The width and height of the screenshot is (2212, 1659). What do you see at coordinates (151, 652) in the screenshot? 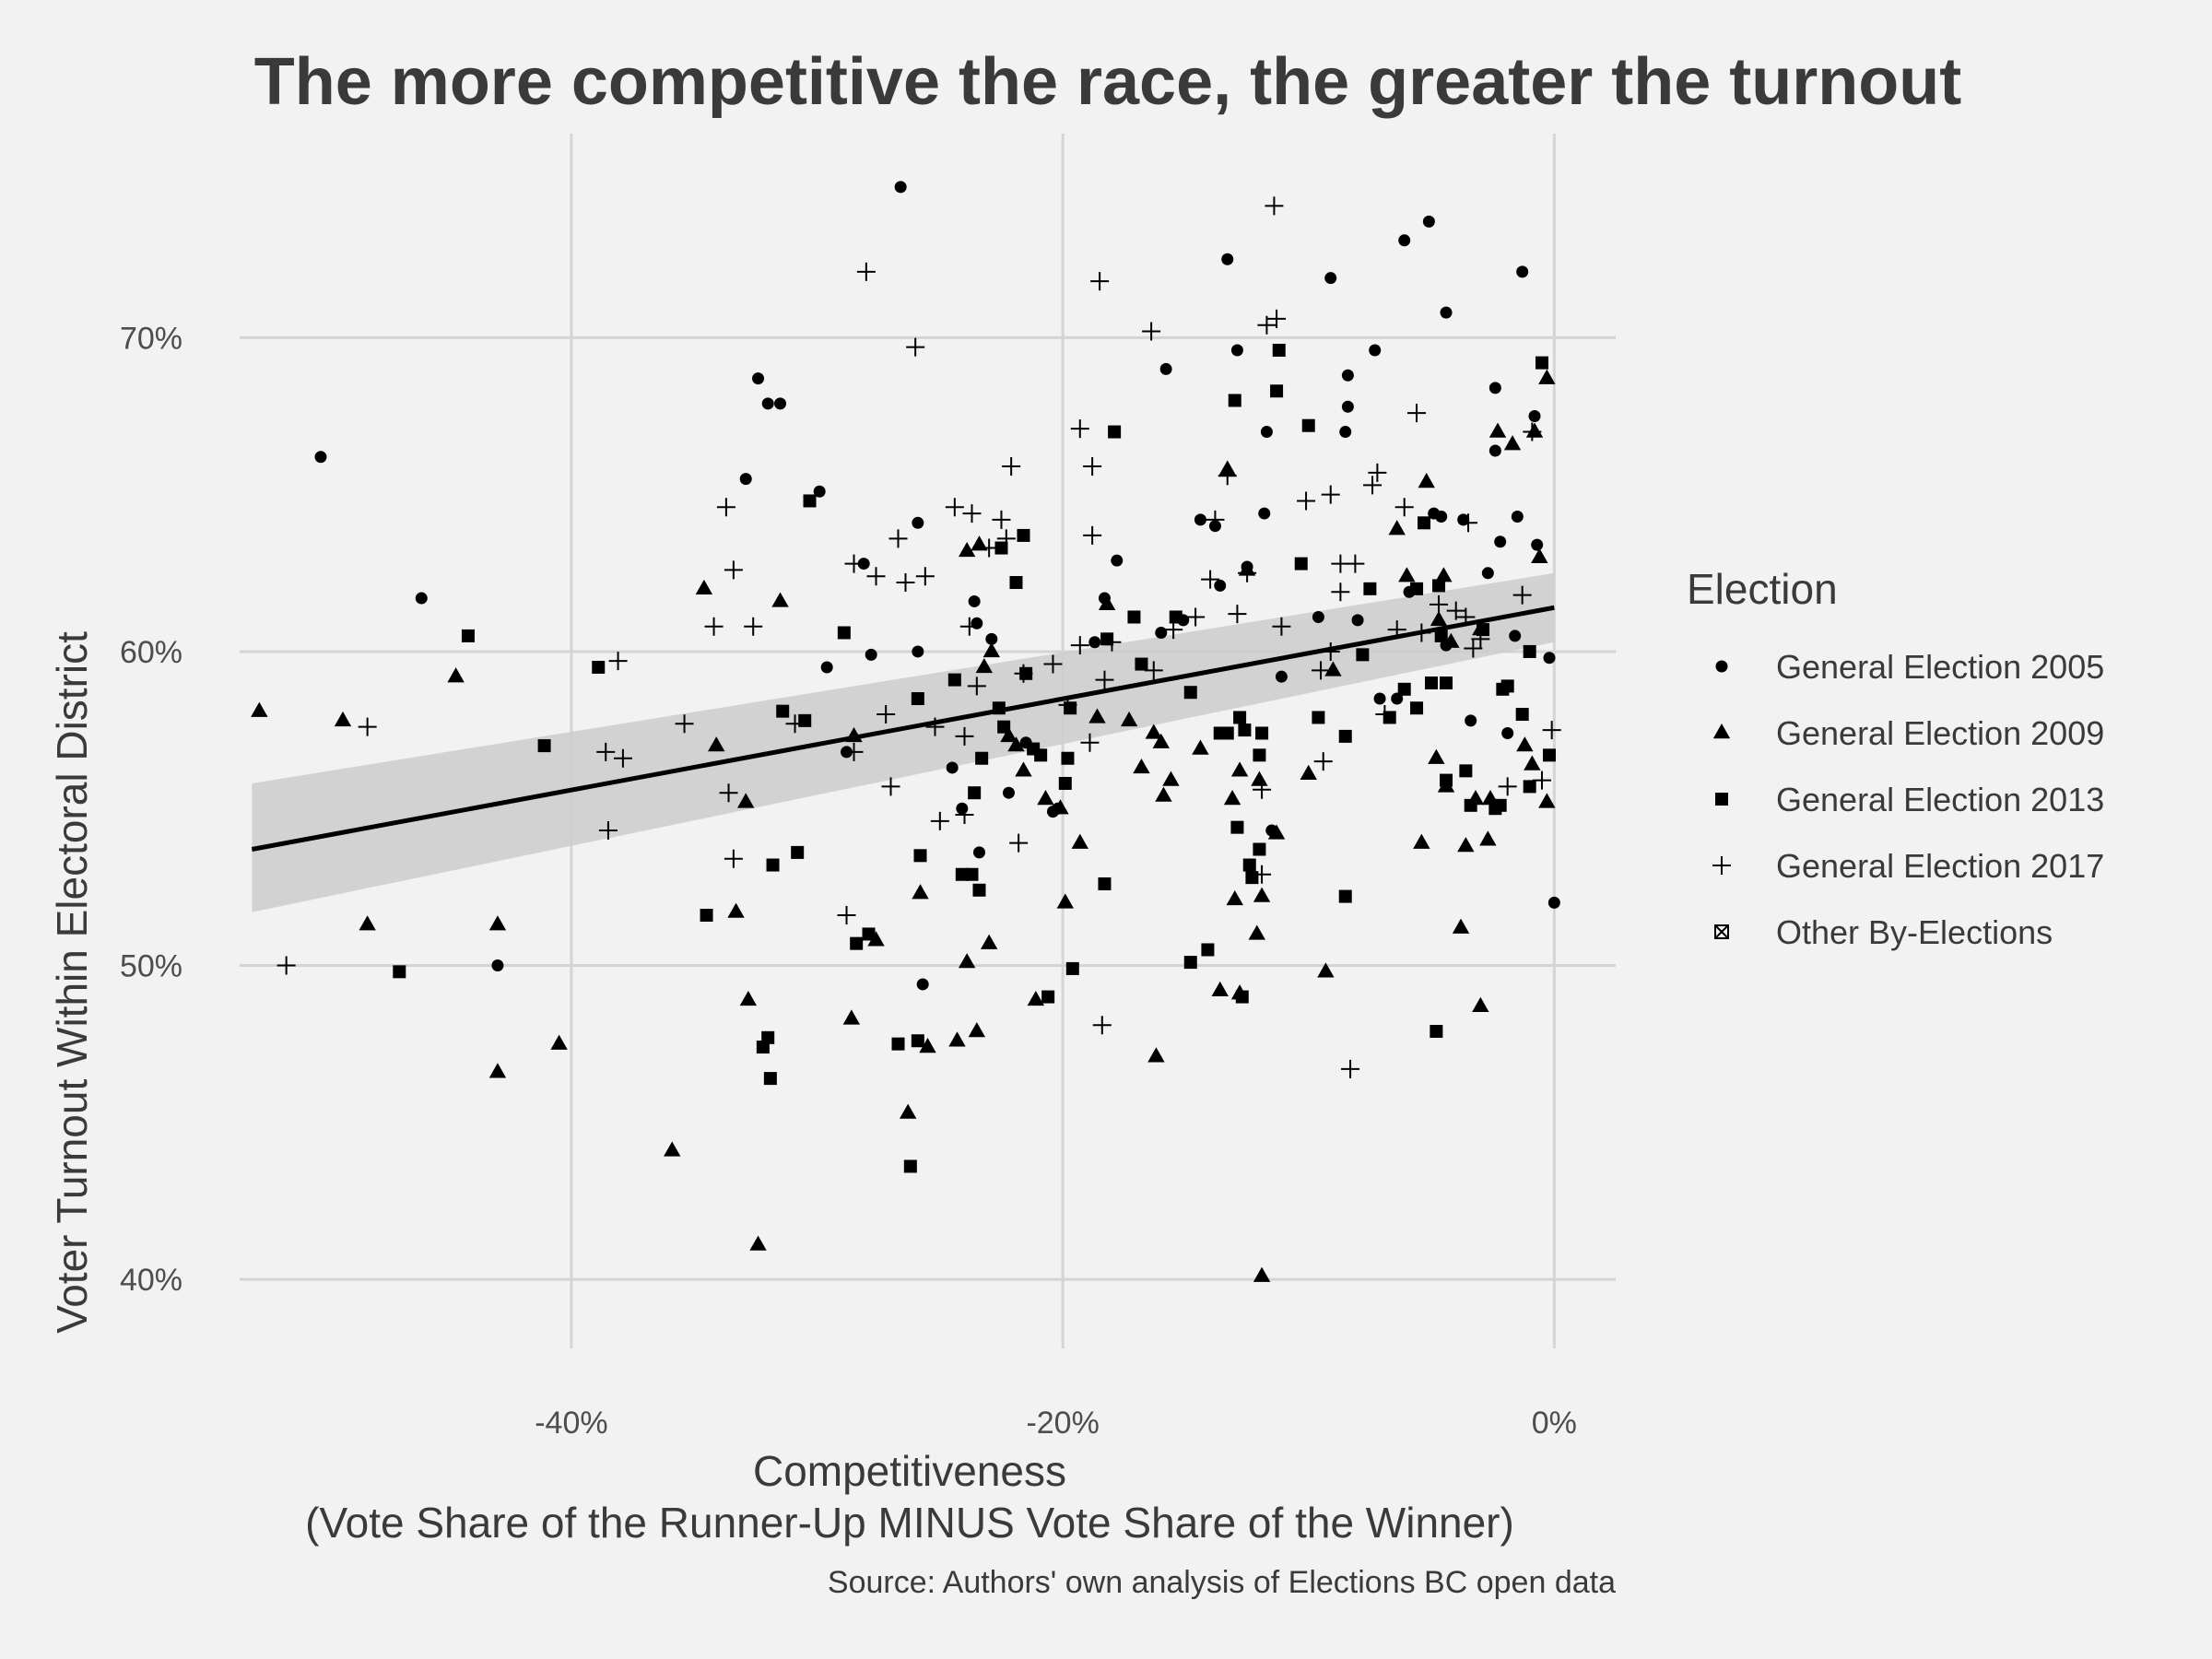
I see `y-tick-label: 60%` at bounding box center [151, 652].